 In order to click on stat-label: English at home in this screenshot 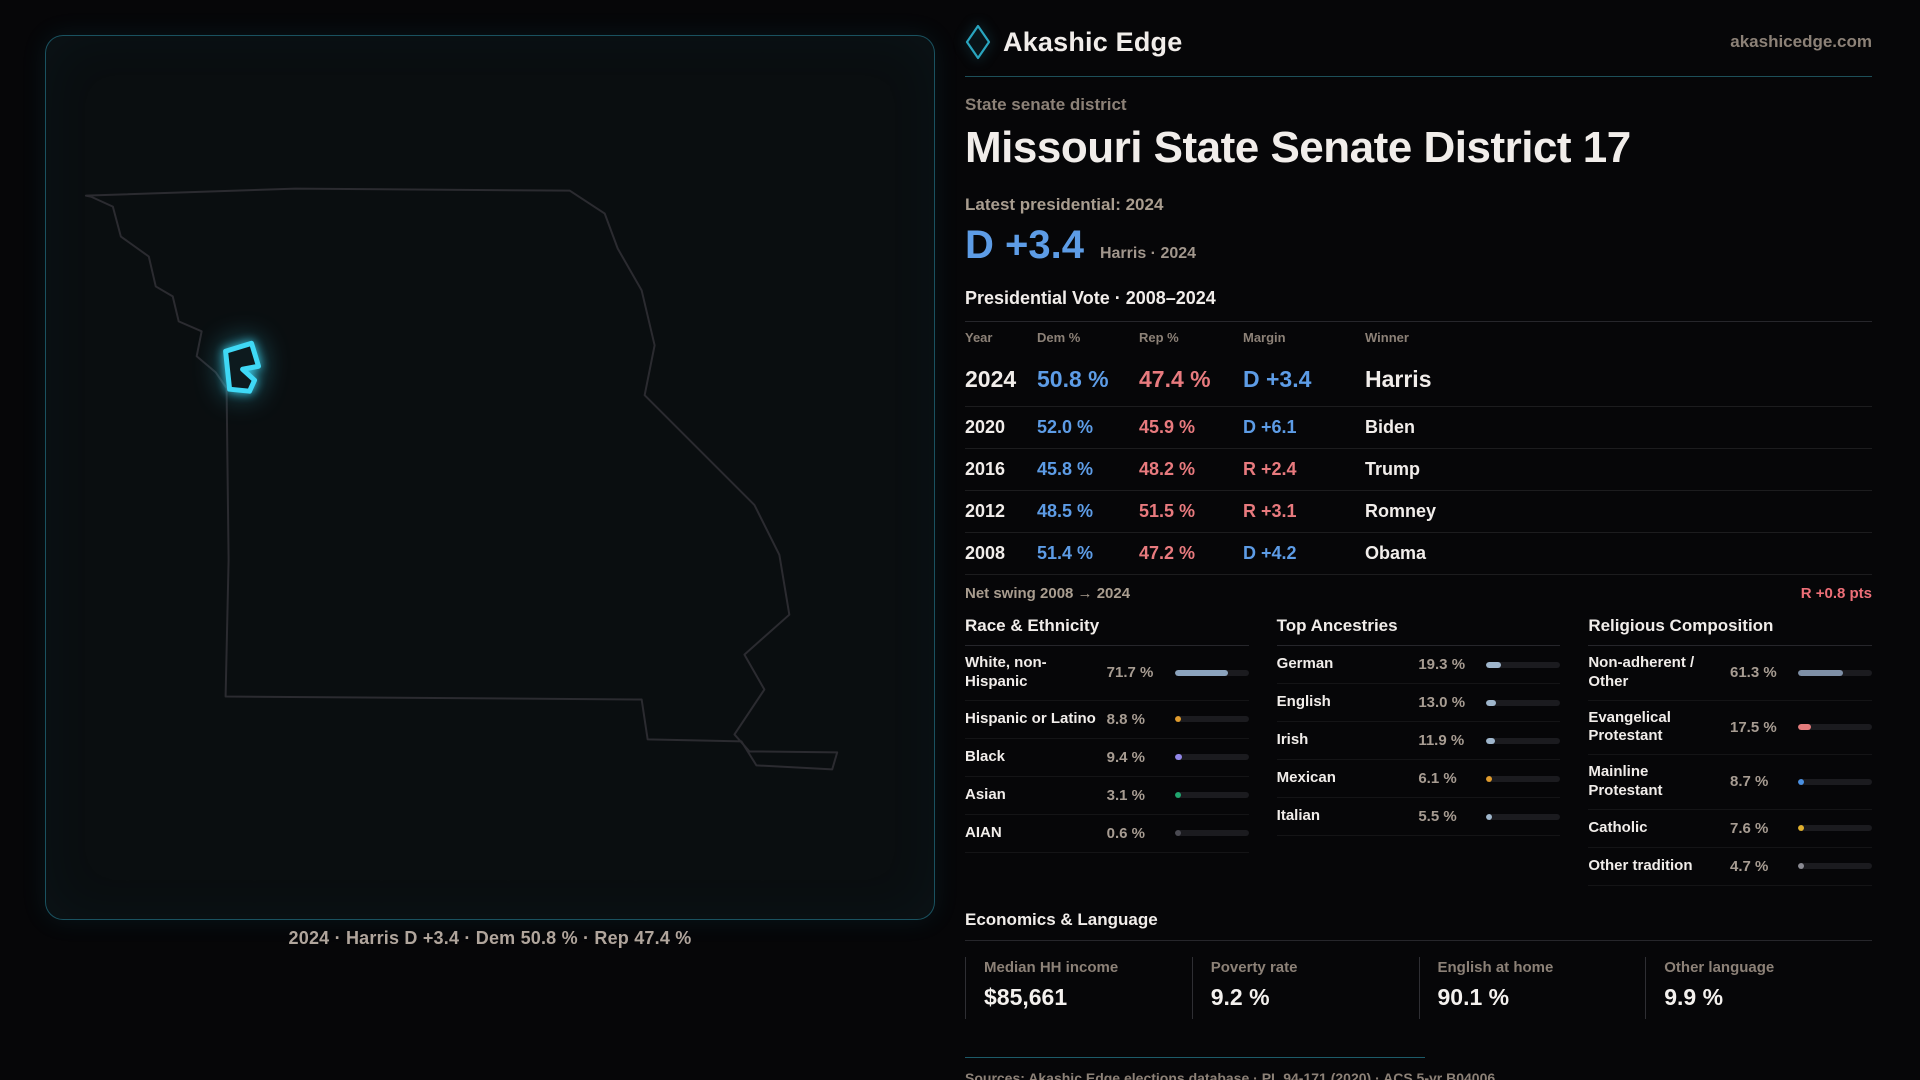, I will do `click(1495, 967)`.